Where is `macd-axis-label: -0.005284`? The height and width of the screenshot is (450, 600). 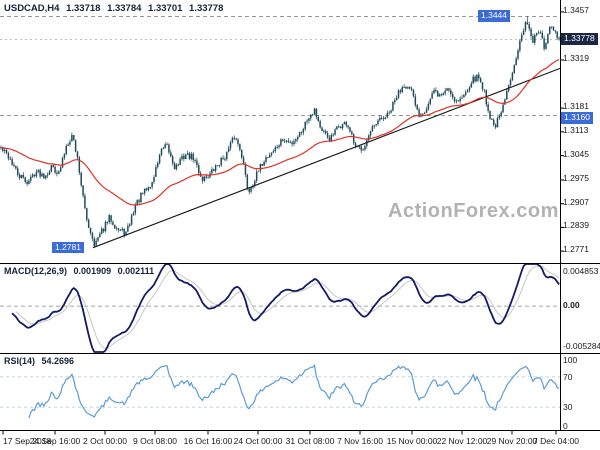 macd-axis-label: -0.005284 is located at coordinates (581, 346).